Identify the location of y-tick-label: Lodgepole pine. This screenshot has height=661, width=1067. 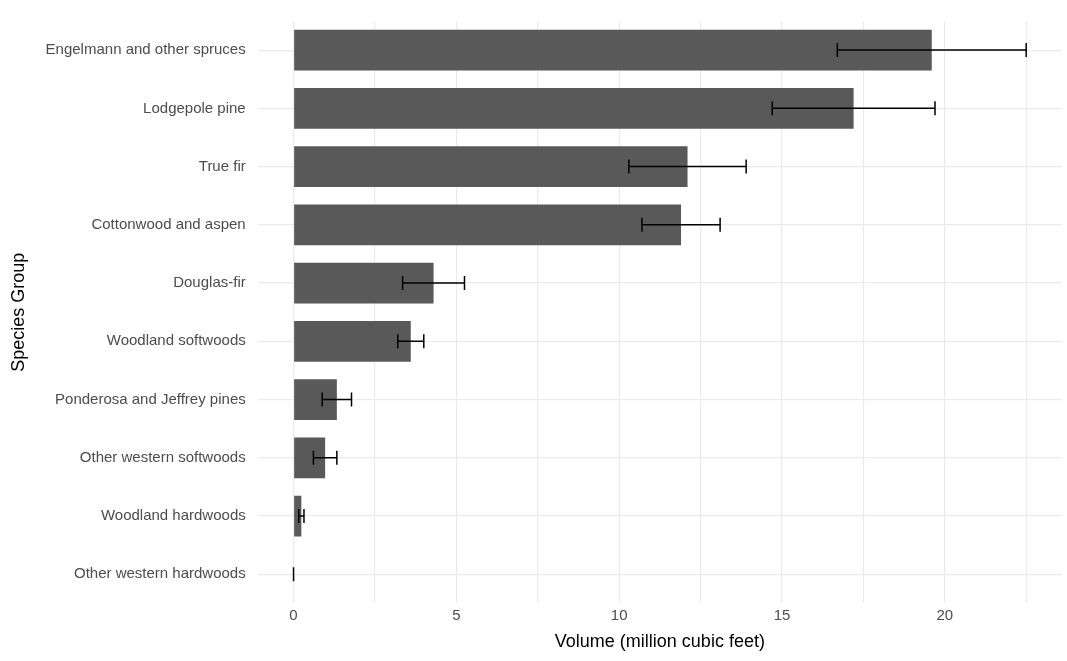
(194, 107).